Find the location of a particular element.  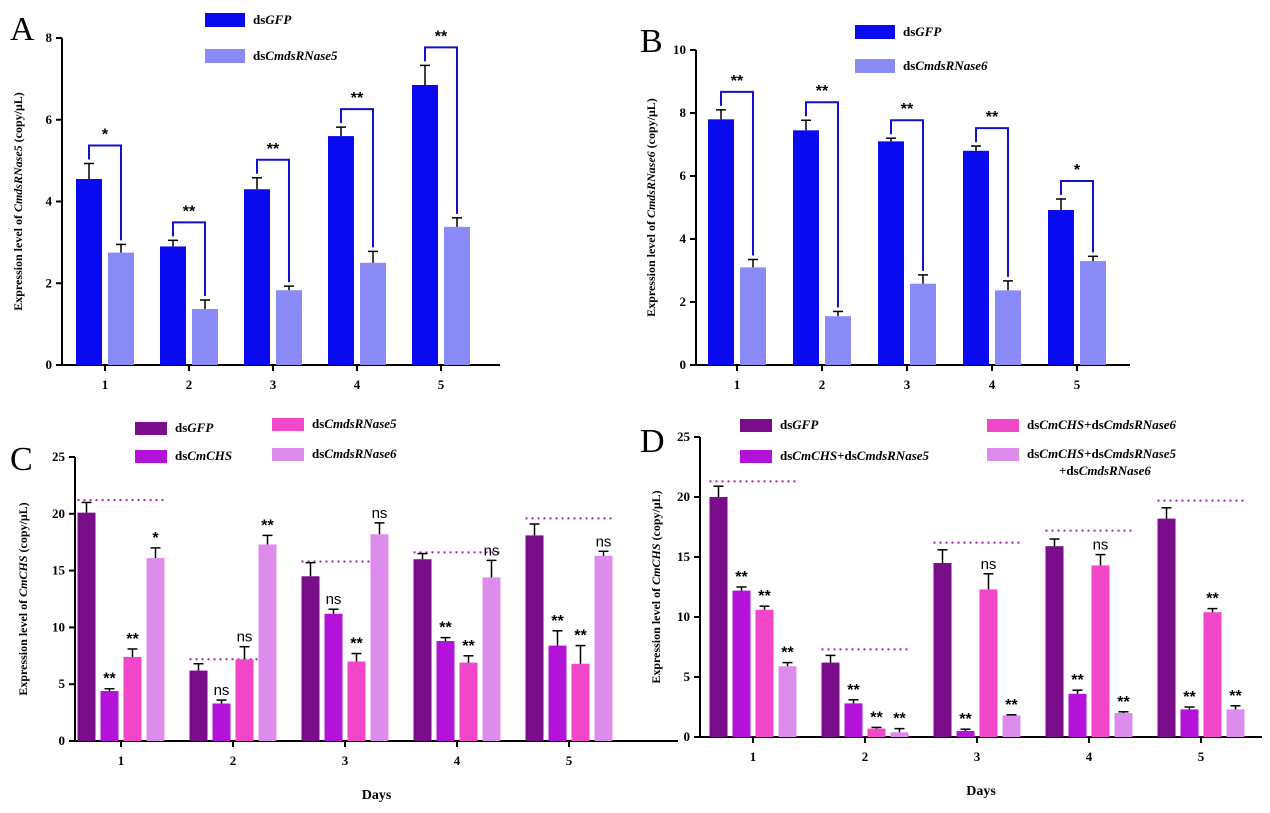

legend-label: dsCmdsRNase5 is located at coordinates (354, 423).